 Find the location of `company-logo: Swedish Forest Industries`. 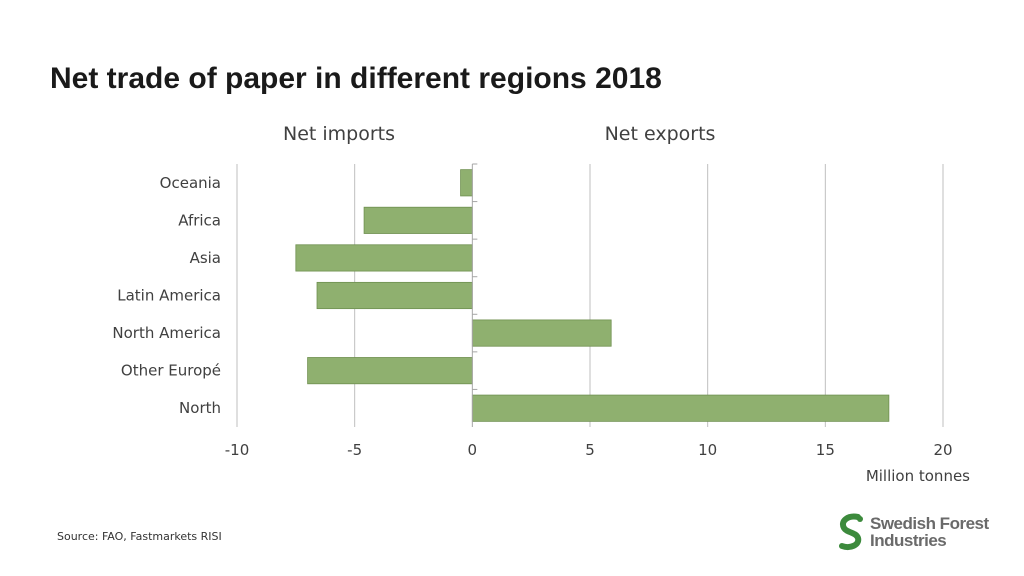

company-logo: Swedish Forest Industries is located at coordinates (916, 532).